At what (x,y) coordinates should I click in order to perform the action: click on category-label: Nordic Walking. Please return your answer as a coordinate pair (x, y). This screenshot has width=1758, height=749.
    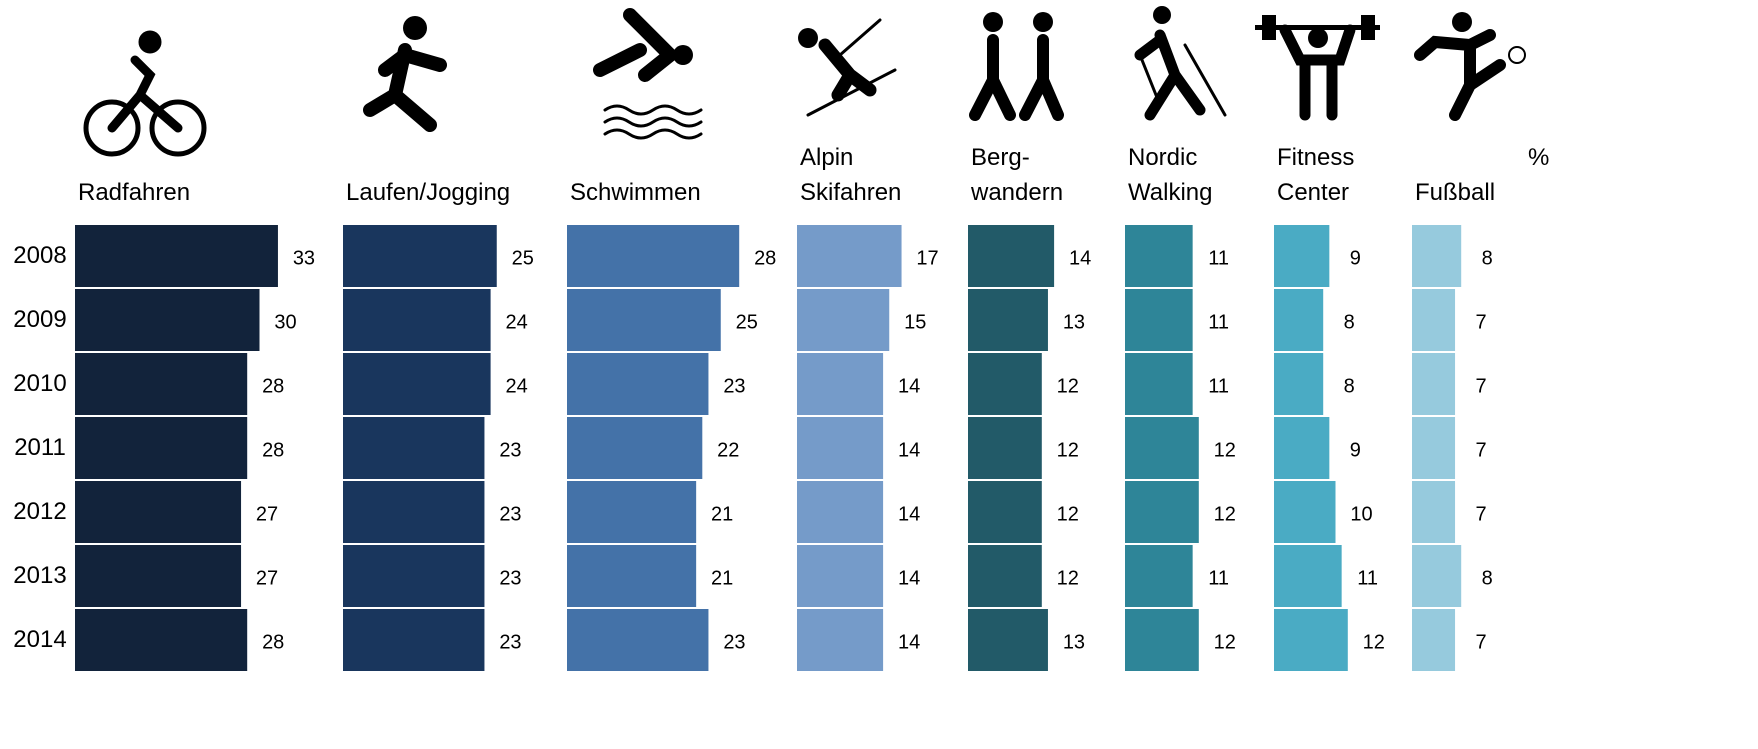
    Looking at the image, I should click on (1170, 175).